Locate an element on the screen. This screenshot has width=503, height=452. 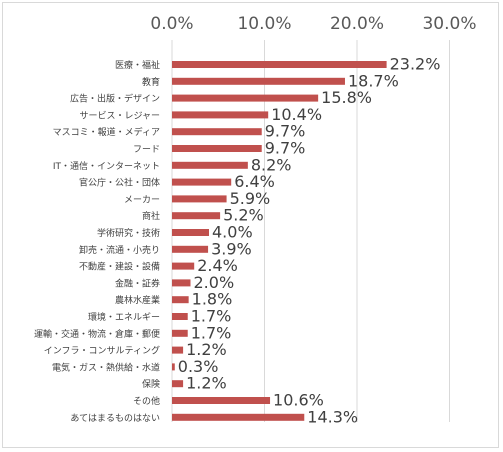
category-label: あてはまるものはない is located at coordinates (115, 418).